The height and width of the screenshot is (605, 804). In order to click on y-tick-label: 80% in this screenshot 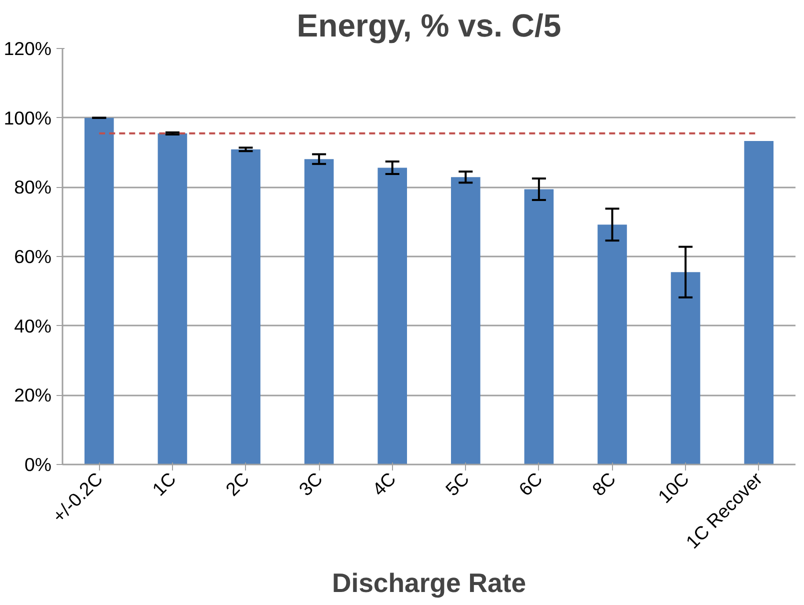, I will do `click(33, 187)`.